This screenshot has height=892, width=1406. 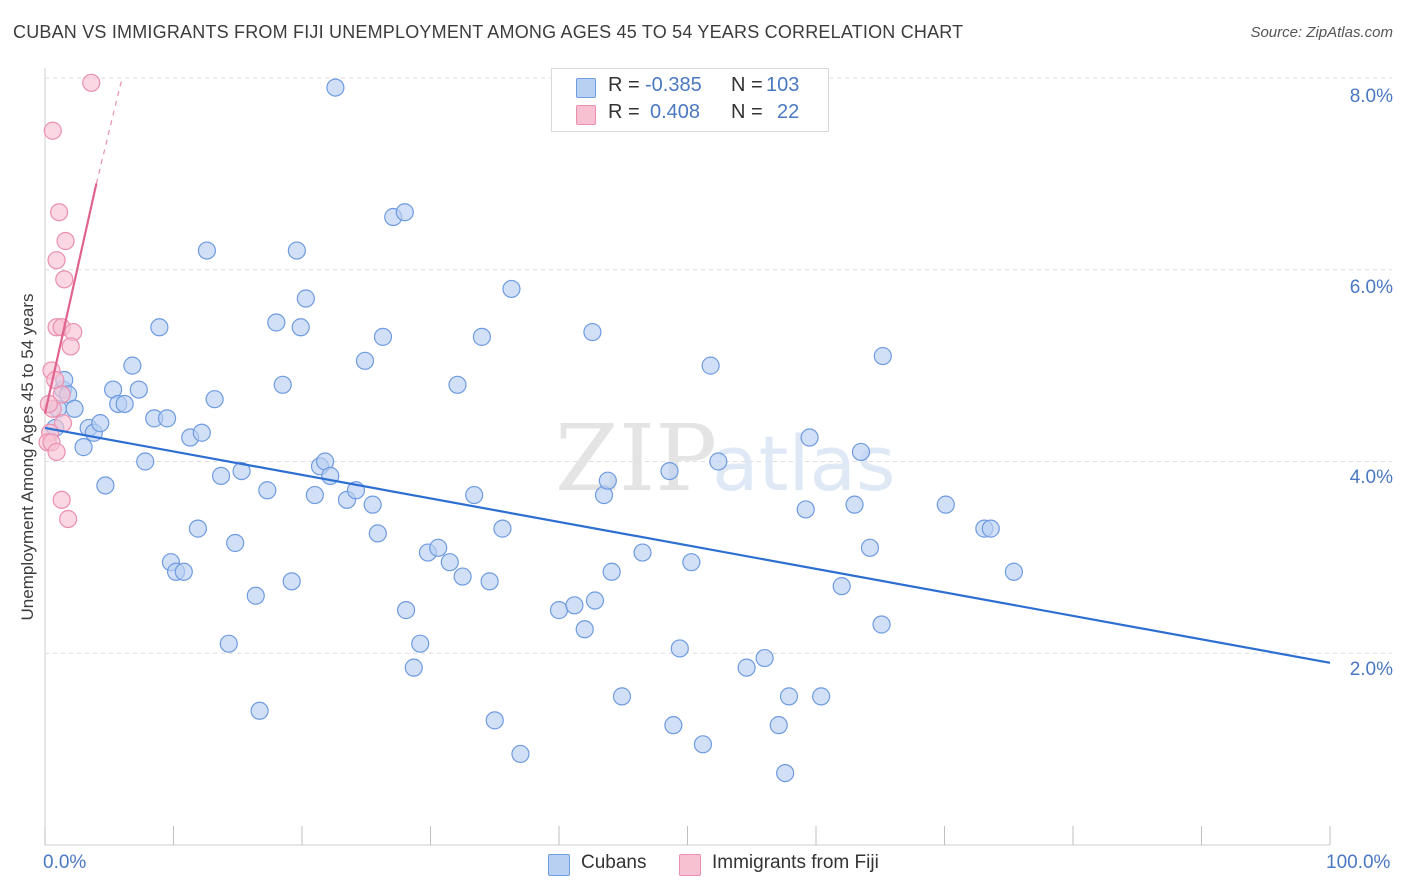 I want to click on legend-swatch-cubans, so click(x=586, y=88).